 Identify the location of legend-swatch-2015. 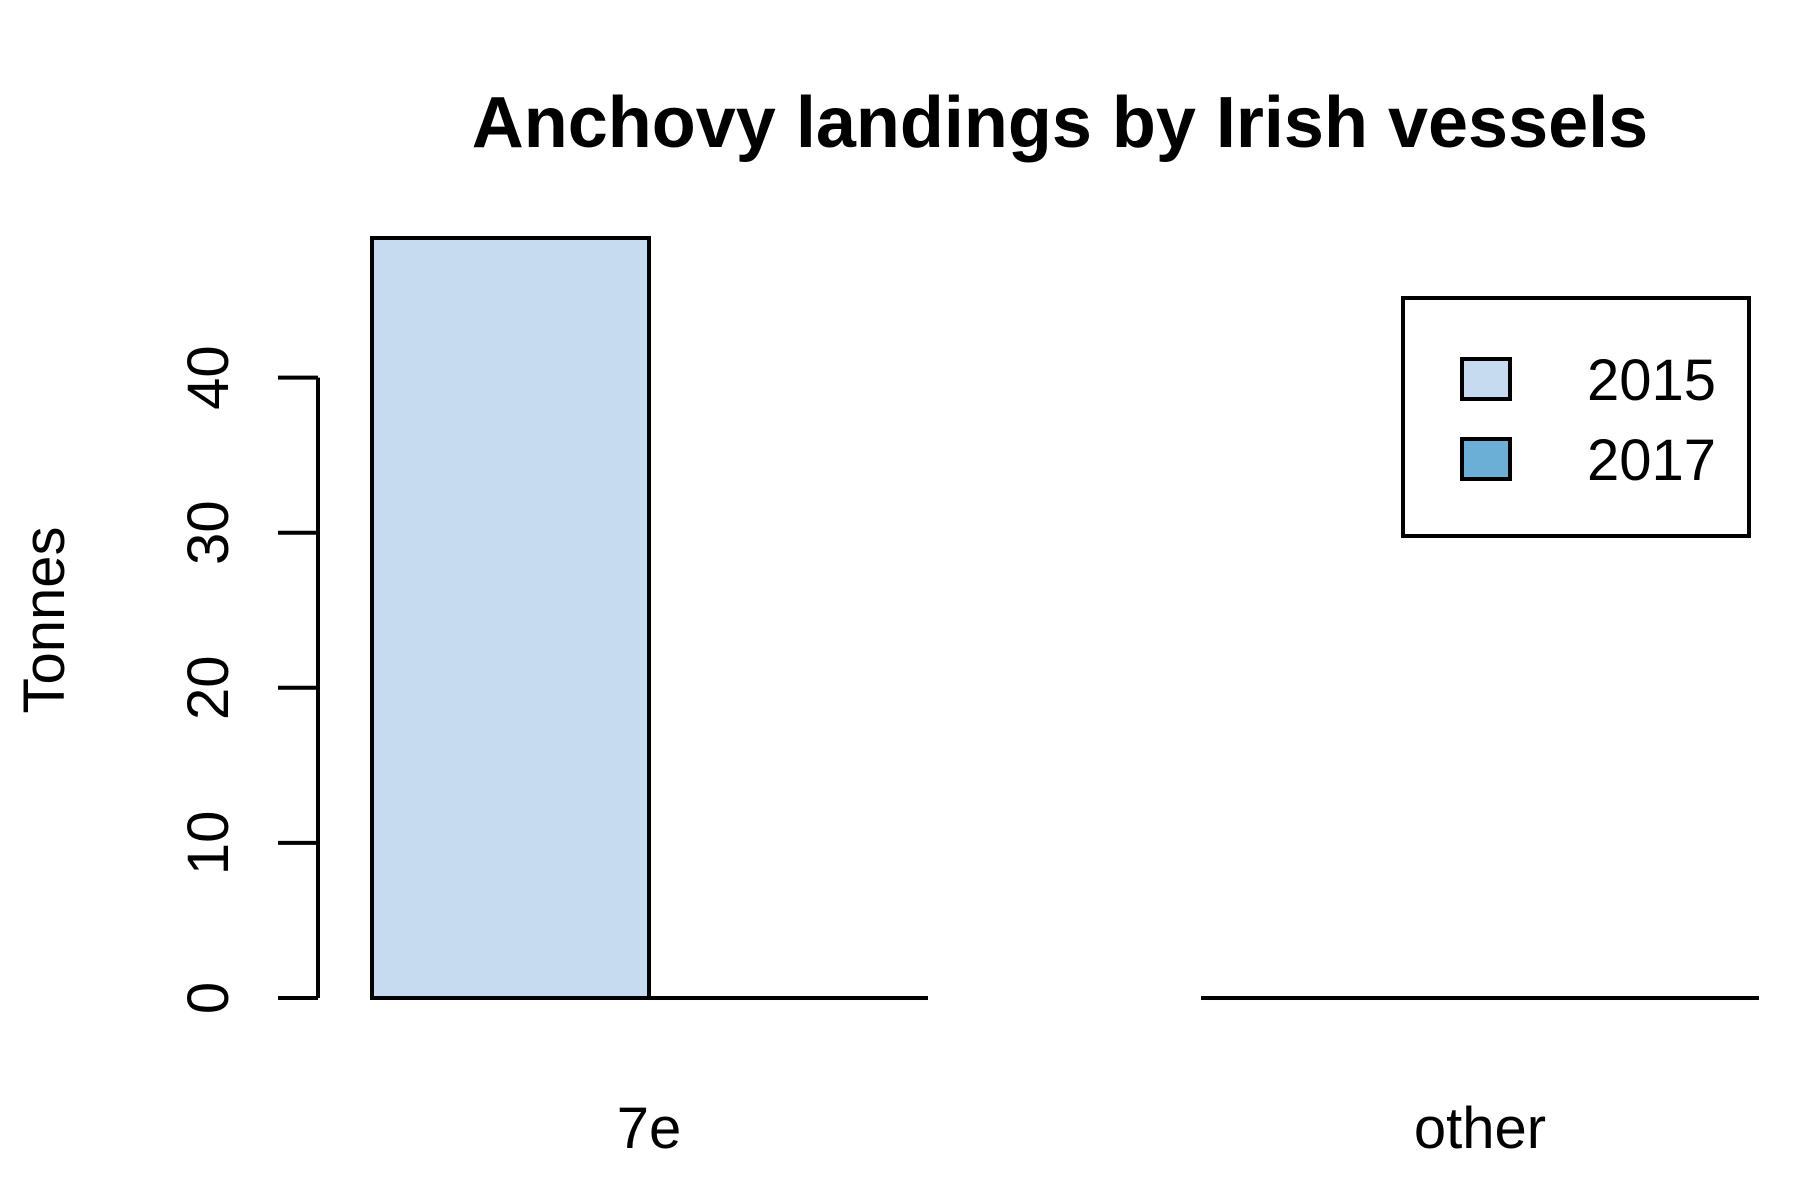
(1486, 379).